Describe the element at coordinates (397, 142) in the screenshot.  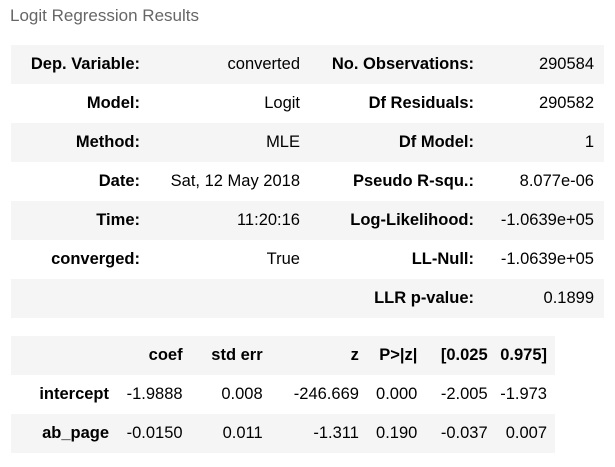
I see `summary-label: Df Model:` at that location.